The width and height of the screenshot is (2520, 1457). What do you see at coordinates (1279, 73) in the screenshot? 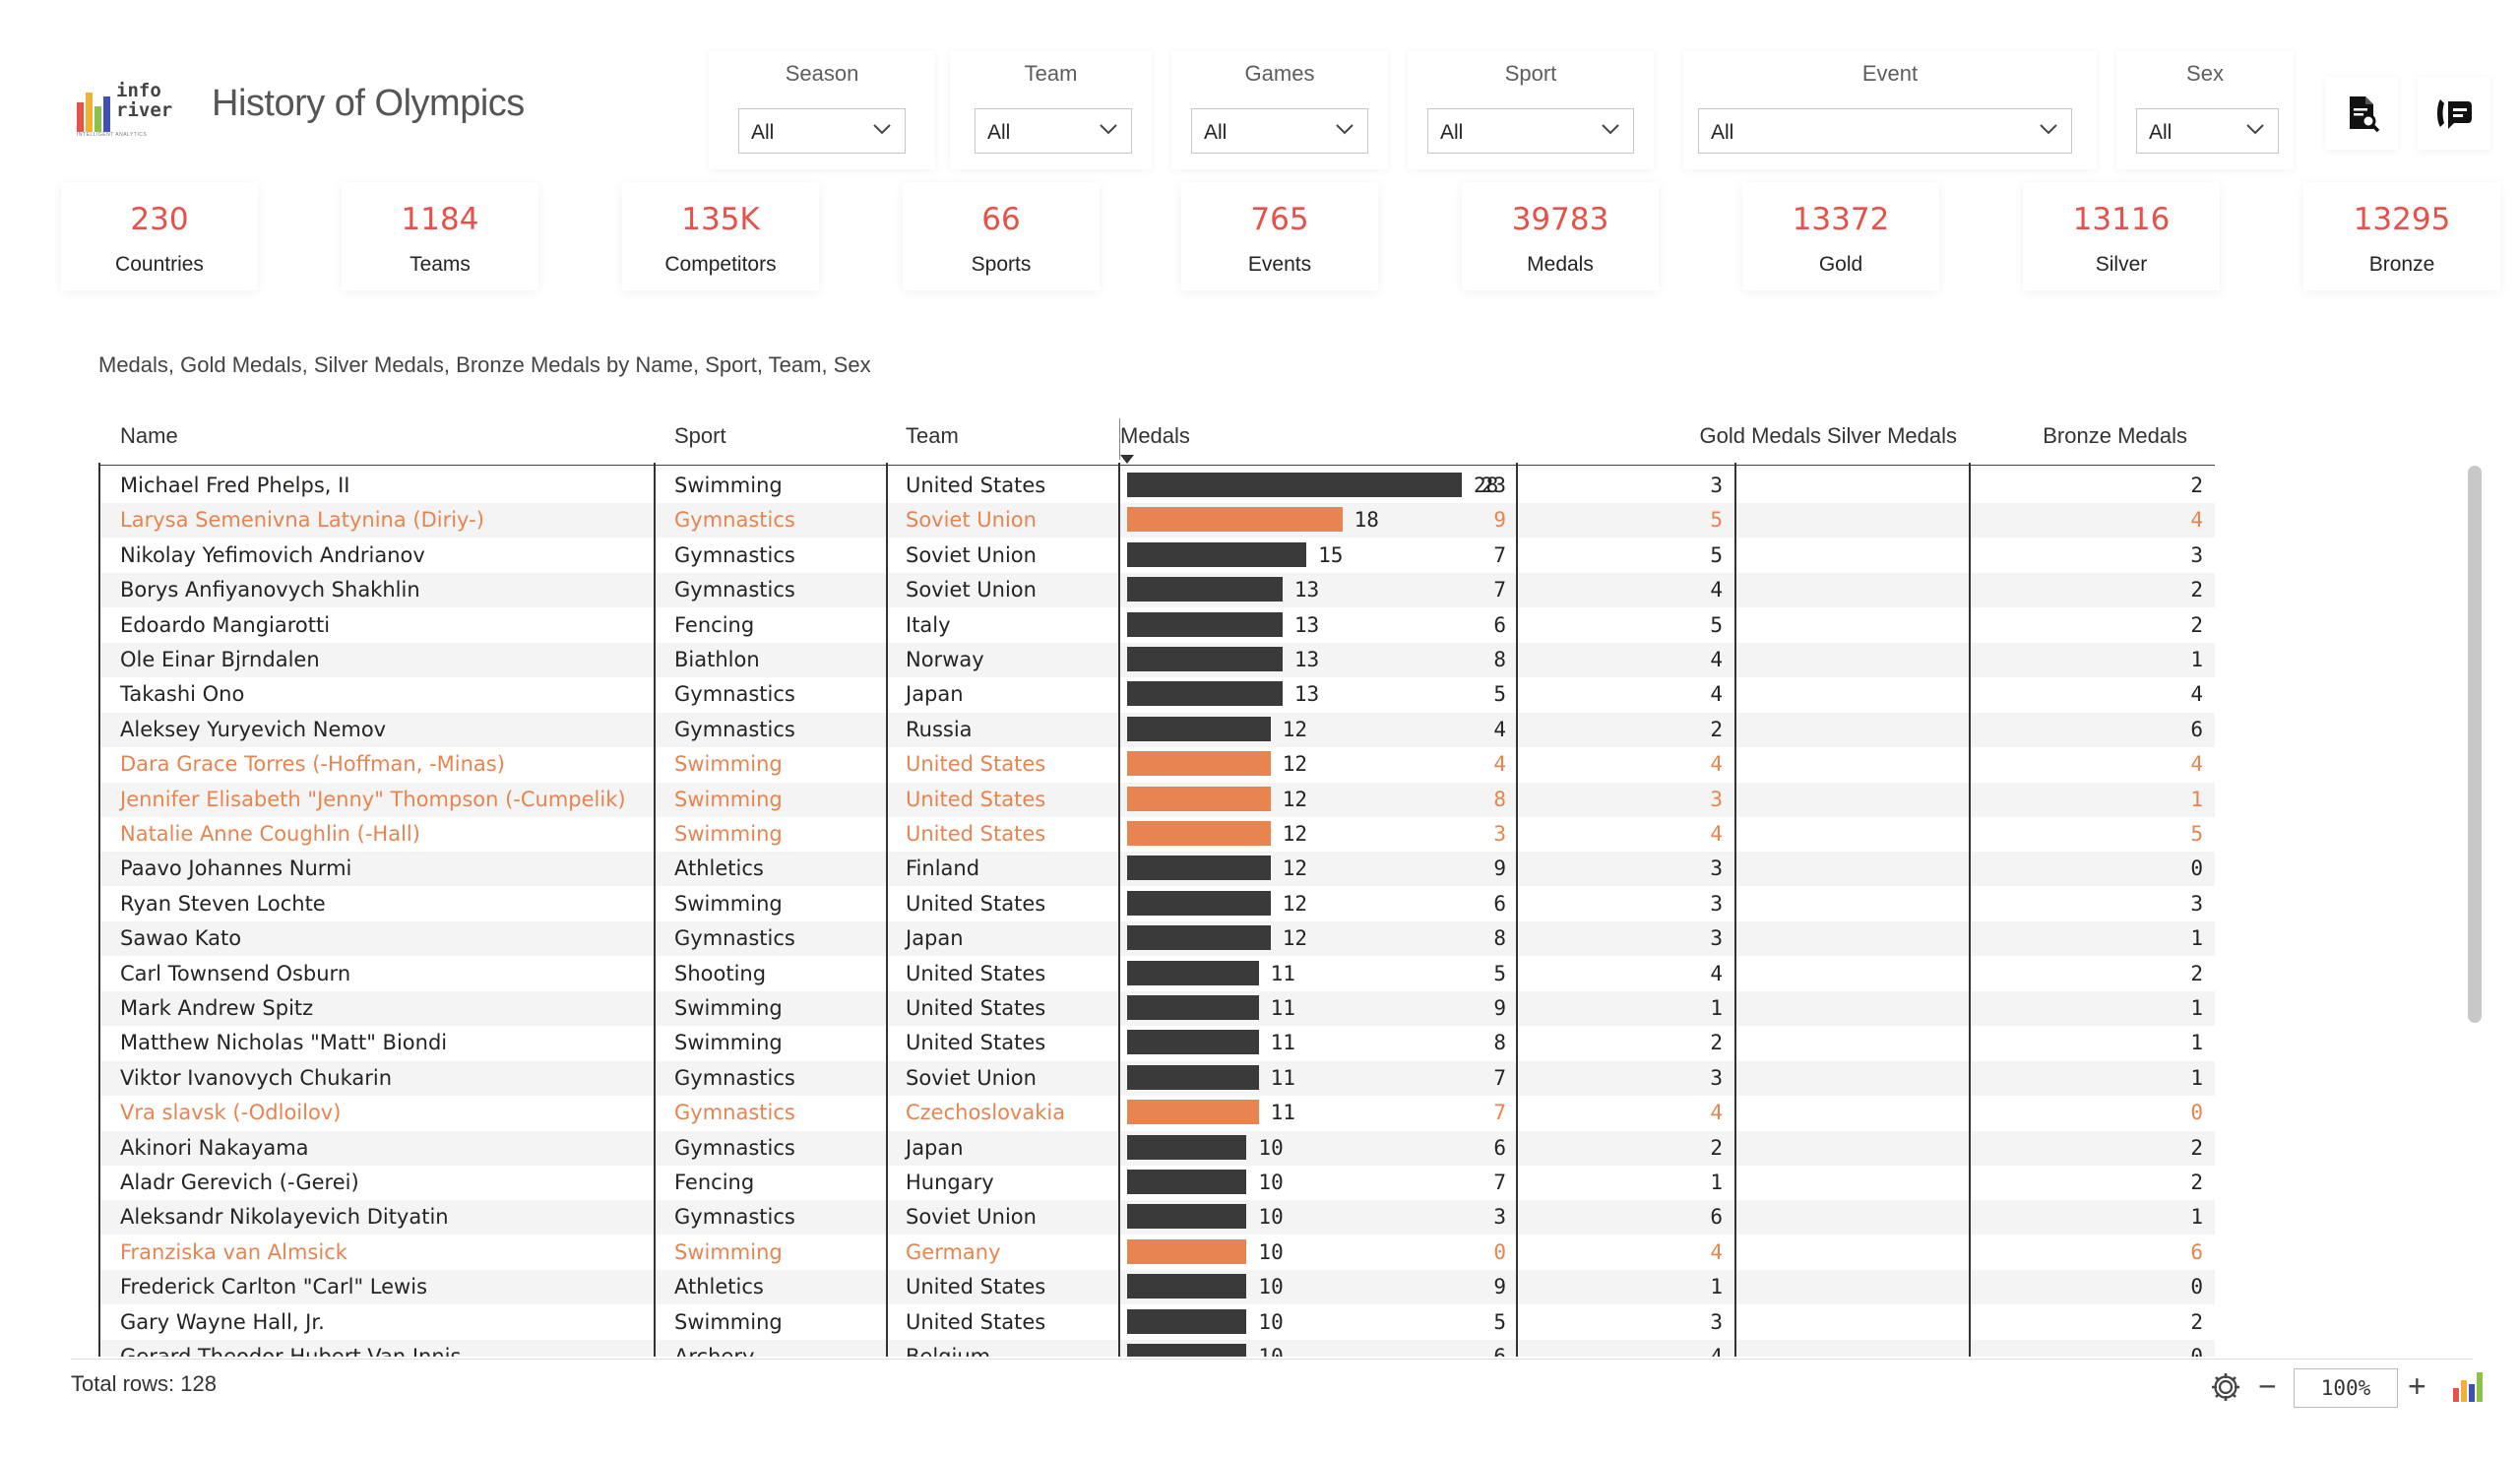
I see `slicer-label: Games` at bounding box center [1279, 73].